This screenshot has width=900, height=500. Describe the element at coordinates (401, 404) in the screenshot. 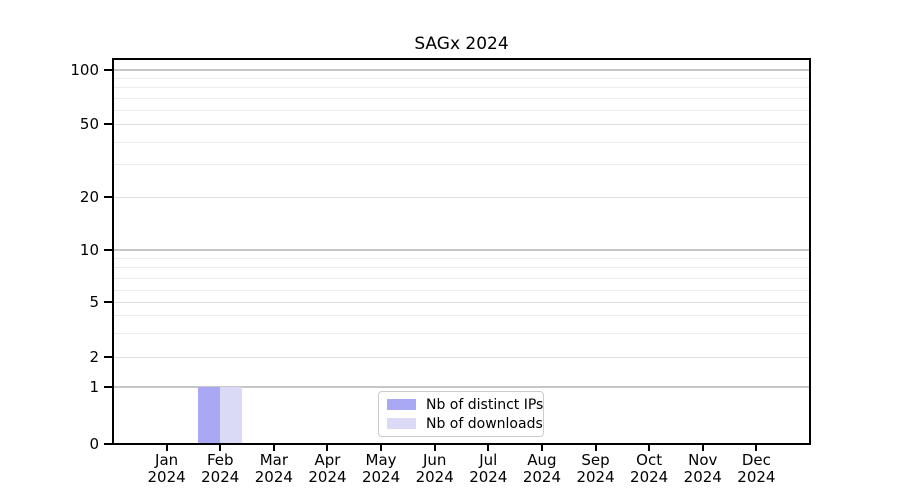

I see `legend-swatch-distinct-ips` at that location.